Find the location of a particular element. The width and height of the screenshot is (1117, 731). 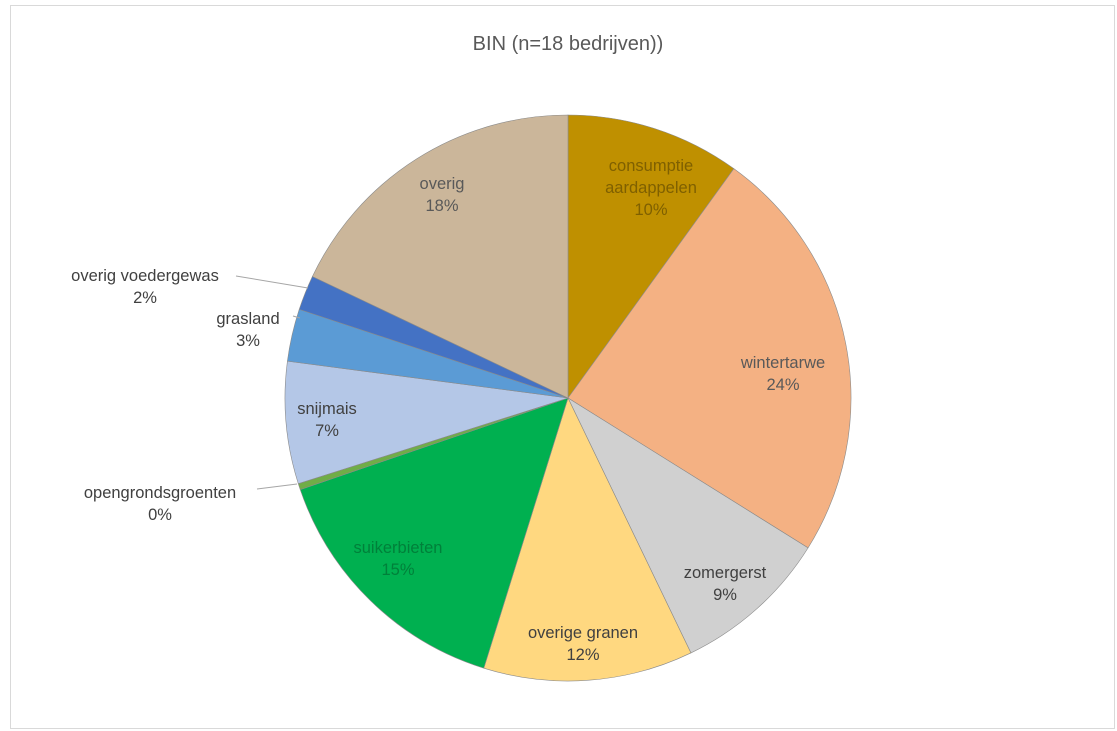

slice-label-consumptie-aardappelen: consumptie aardappelen 10% is located at coordinates (651, 188).